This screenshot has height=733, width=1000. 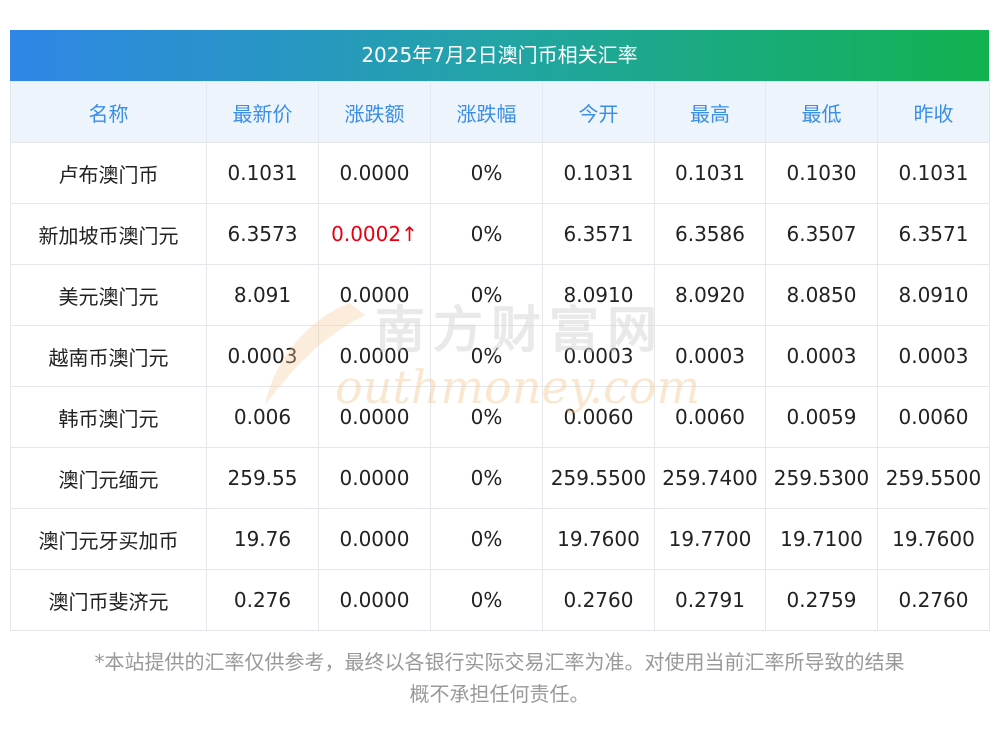 I want to click on cell-name: 澳门币斐济元, so click(x=108, y=600).